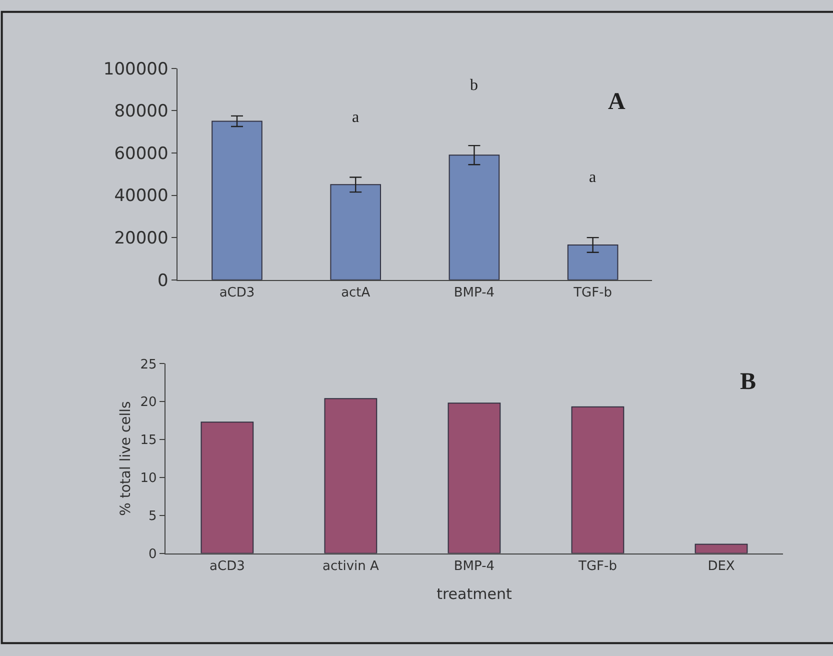 This screenshot has width=833, height=656. Describe the element at coordinates (748, 382) in the screenshot. I see `chart-title: B` at that location.